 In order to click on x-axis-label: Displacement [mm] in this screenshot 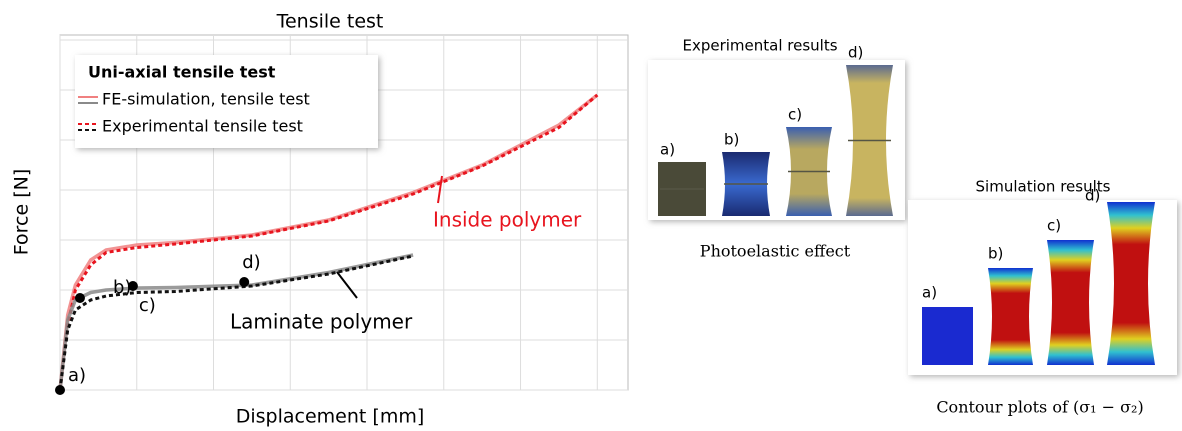, I will do `click(330, 417)`.